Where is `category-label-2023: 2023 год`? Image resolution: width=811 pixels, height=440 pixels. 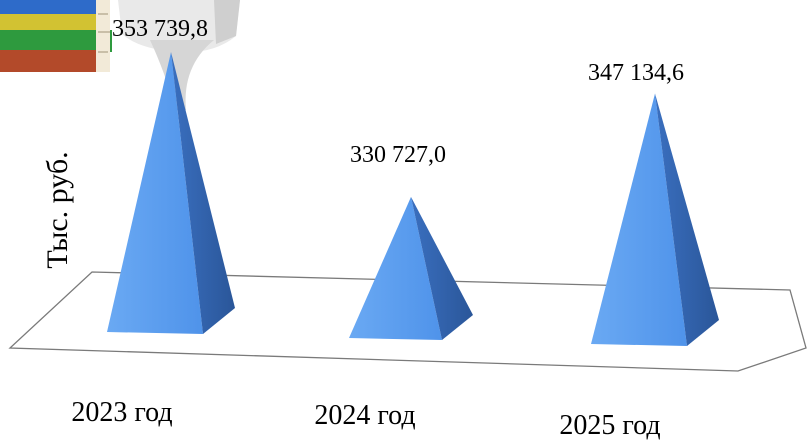 category-label-2023: 2023 год is located at coordinates (121, 412).